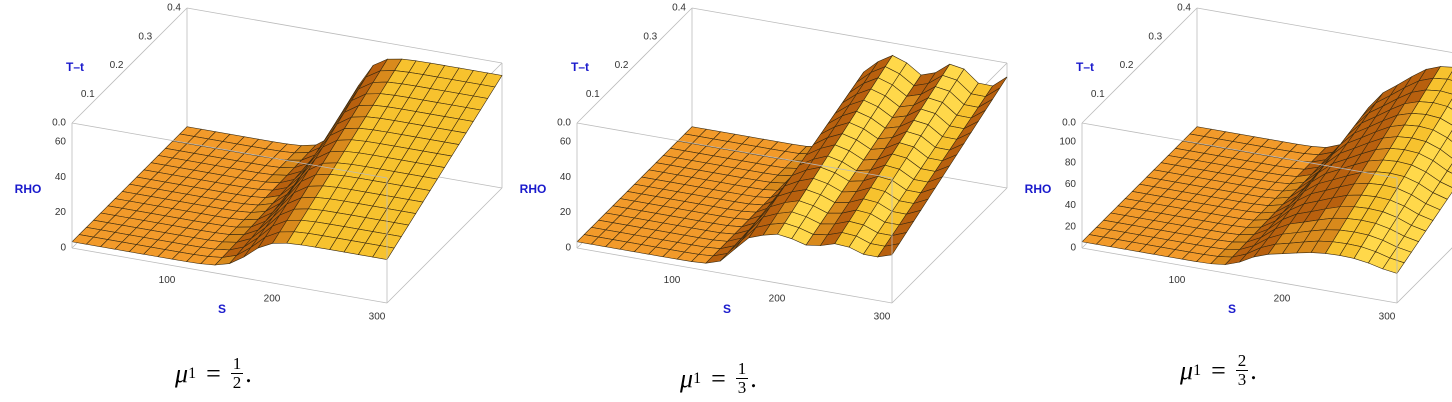  Describe the element at coordinates (1067, 141) in the screenshot. I see `rho-tick-label: 100` at that location.